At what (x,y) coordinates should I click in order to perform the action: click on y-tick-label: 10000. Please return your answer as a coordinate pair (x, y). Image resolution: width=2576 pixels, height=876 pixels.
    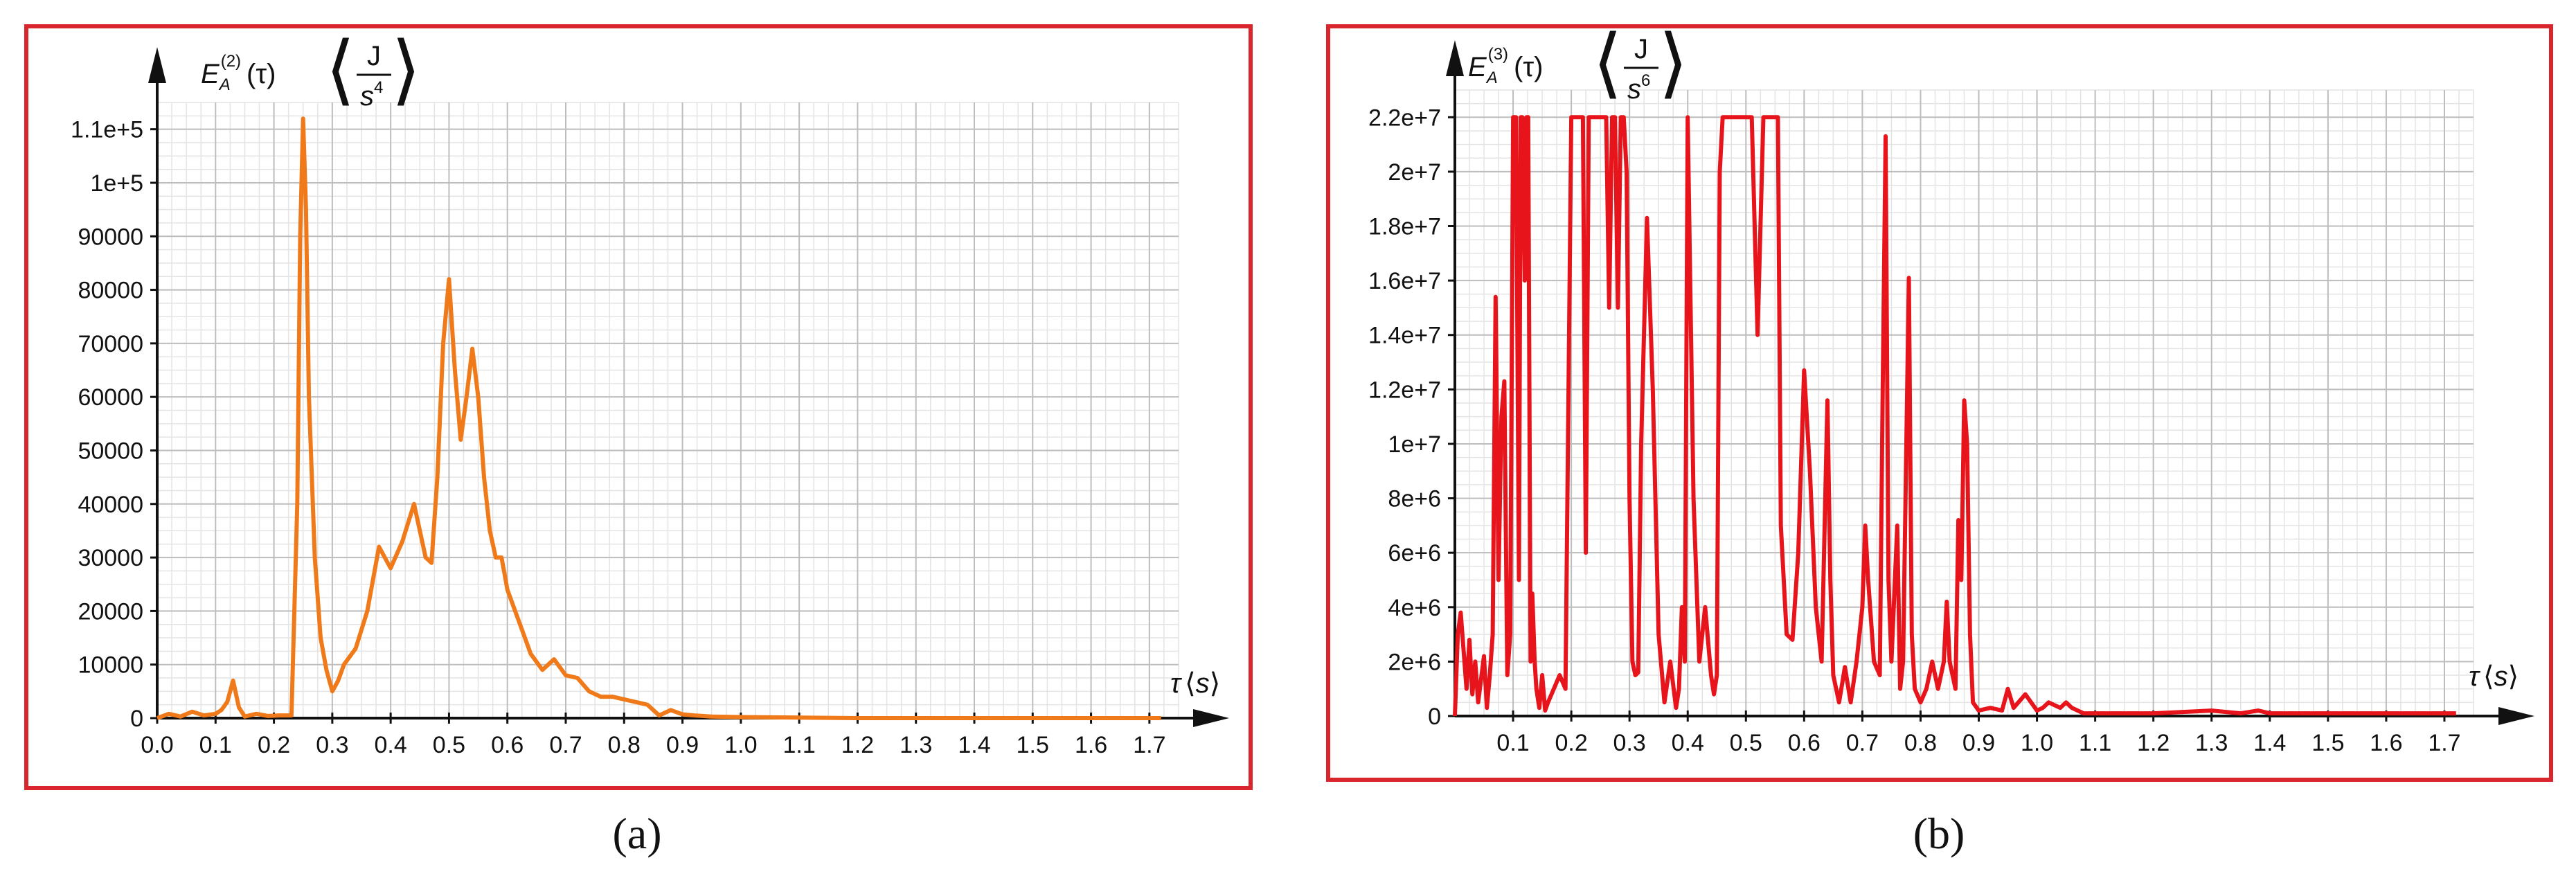
    Looking at the image, I should click on (110, 665).